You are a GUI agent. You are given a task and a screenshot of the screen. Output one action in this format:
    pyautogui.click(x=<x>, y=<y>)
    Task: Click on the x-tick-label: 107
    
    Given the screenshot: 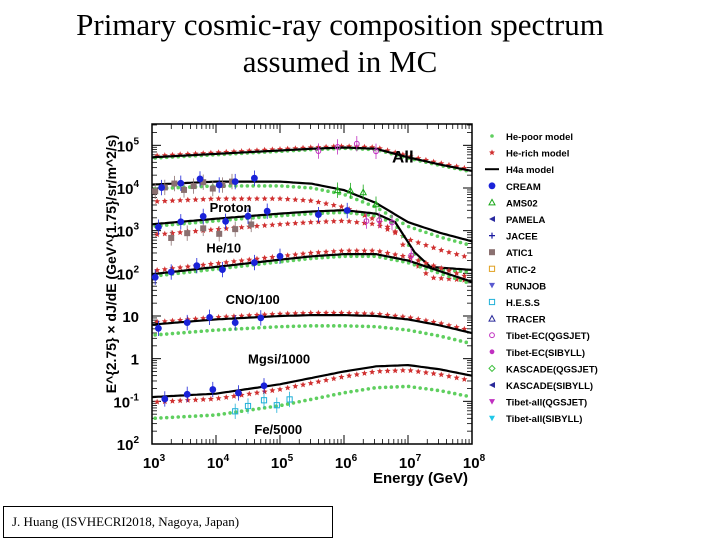 What is the action you would take?
    pyautogui.click(x=410, y=462)
    